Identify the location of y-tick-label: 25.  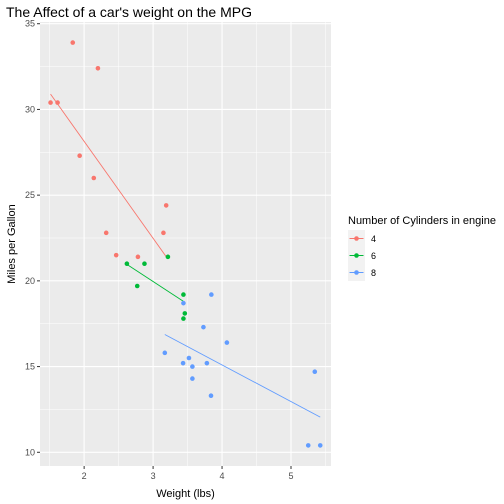
(30, 195).